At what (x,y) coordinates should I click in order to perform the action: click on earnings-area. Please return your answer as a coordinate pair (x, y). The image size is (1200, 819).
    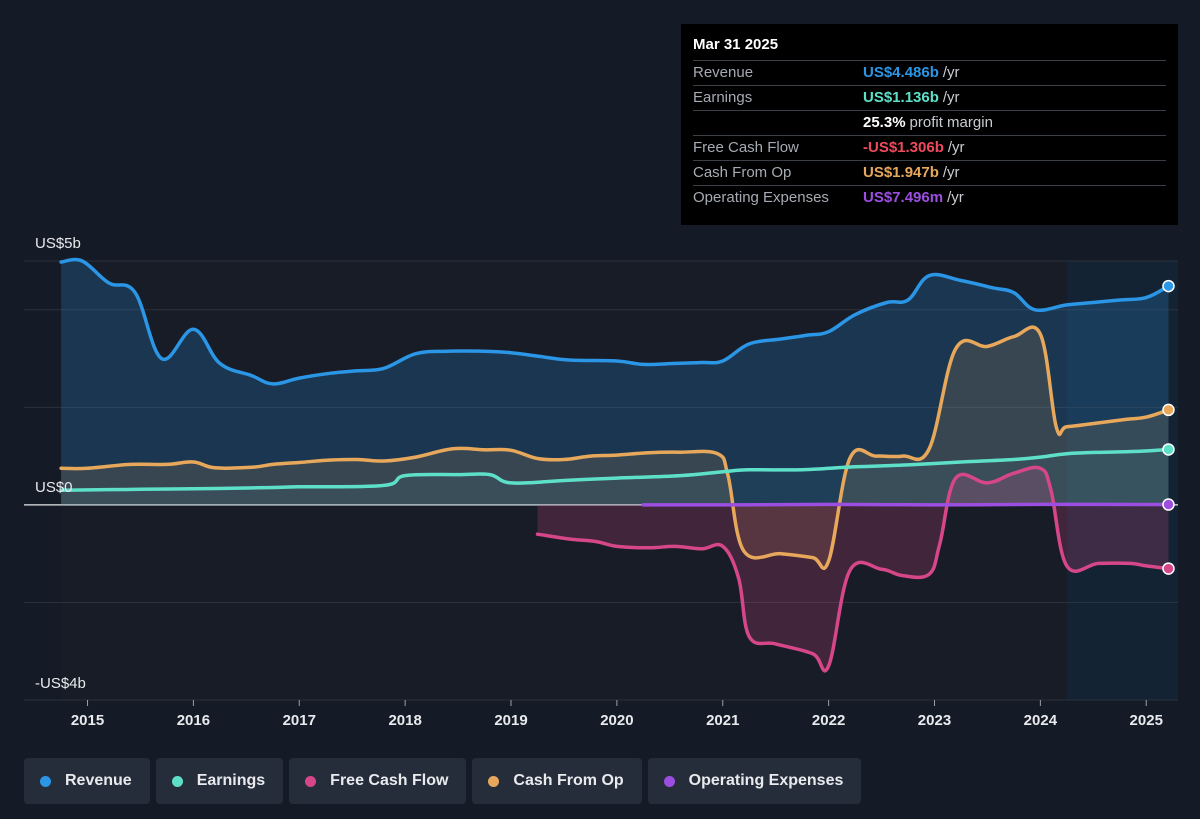
    Looking at the image, I should click on (615, 477).